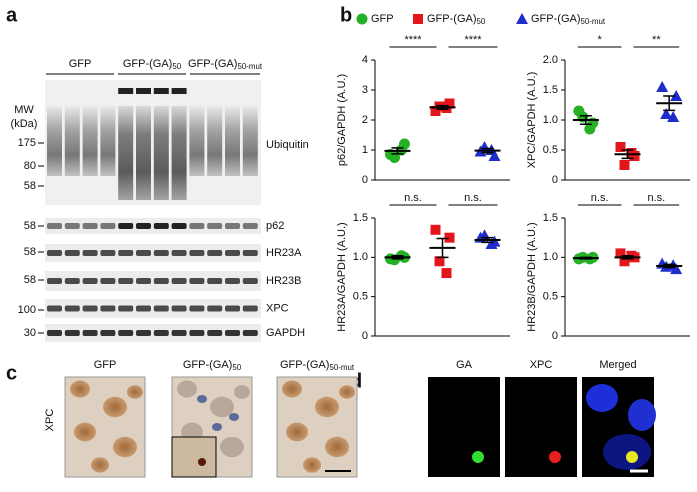  Describe the element at coordinates (346, 15) in the screenshot. I see `panel-label: b` at that location.